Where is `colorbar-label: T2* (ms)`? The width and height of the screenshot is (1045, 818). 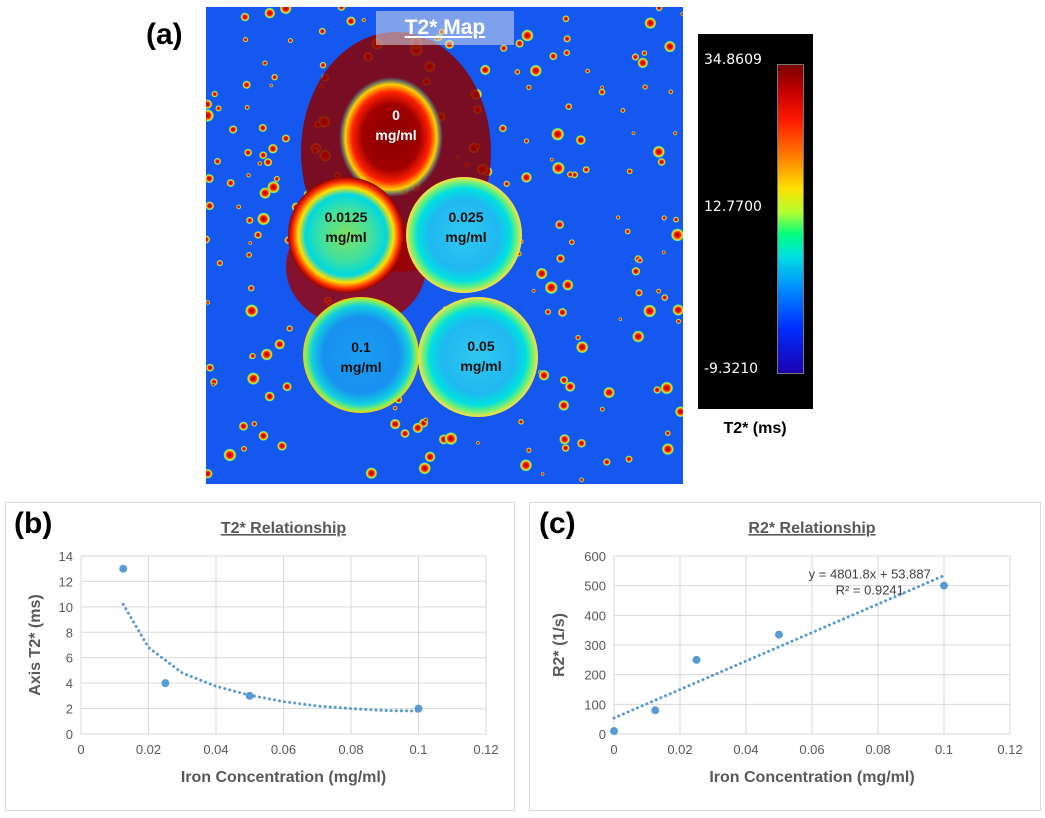 colorbar-label: T2* (ms) is located at coordinates (755, 428).